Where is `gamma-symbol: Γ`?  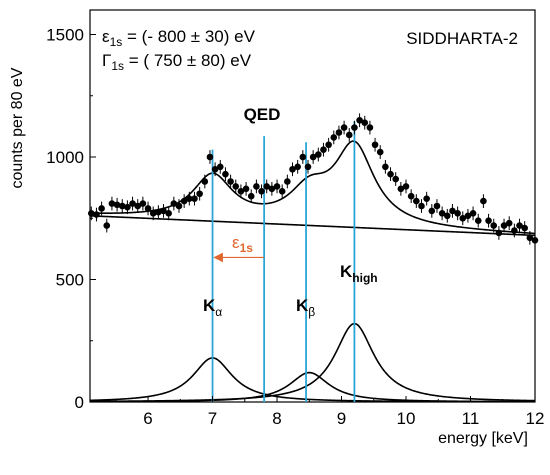
gamma-symbol: Γ is located at coordinates (106, 60).